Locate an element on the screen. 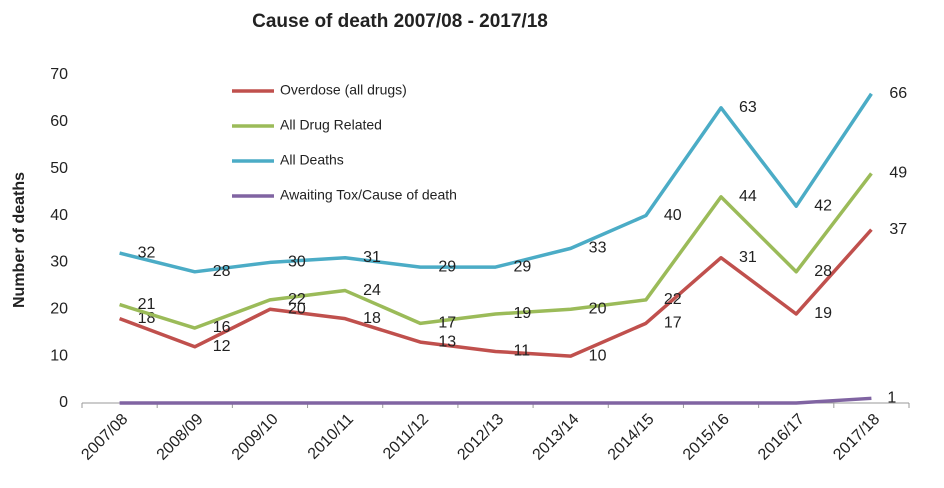  x-tick-label: 2017/18 is located at coordinates (856, 437).